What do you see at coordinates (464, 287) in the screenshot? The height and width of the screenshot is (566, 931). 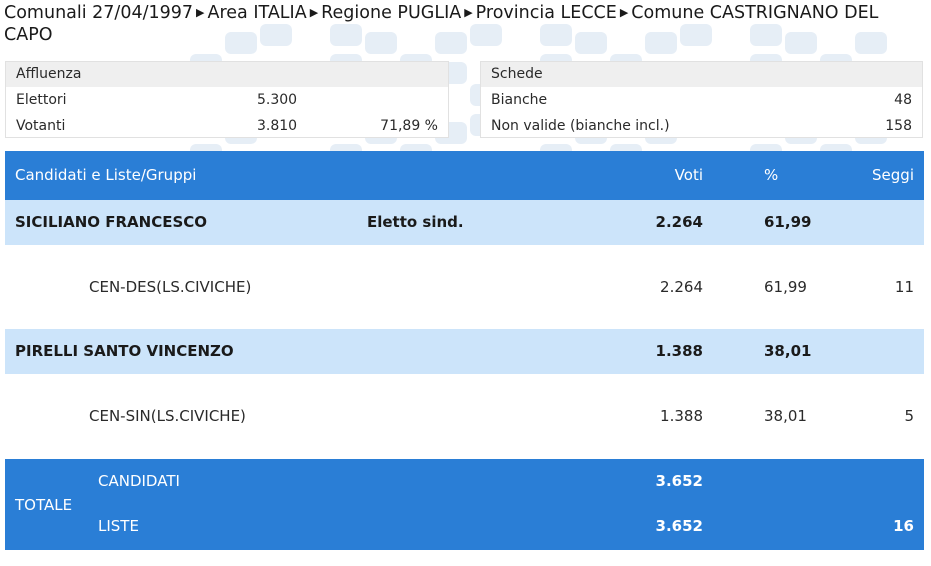 I see `list-row: CEN-DES(LS.CIVICHE) 2.264 61,99 11` at bounding box center [464, 287].